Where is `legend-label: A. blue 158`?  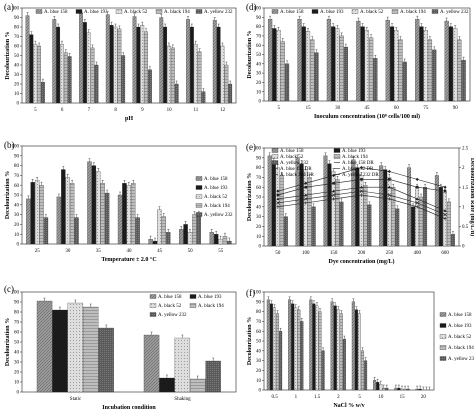
legend-label: A. blue 158 is located at coordinates (292, 151).